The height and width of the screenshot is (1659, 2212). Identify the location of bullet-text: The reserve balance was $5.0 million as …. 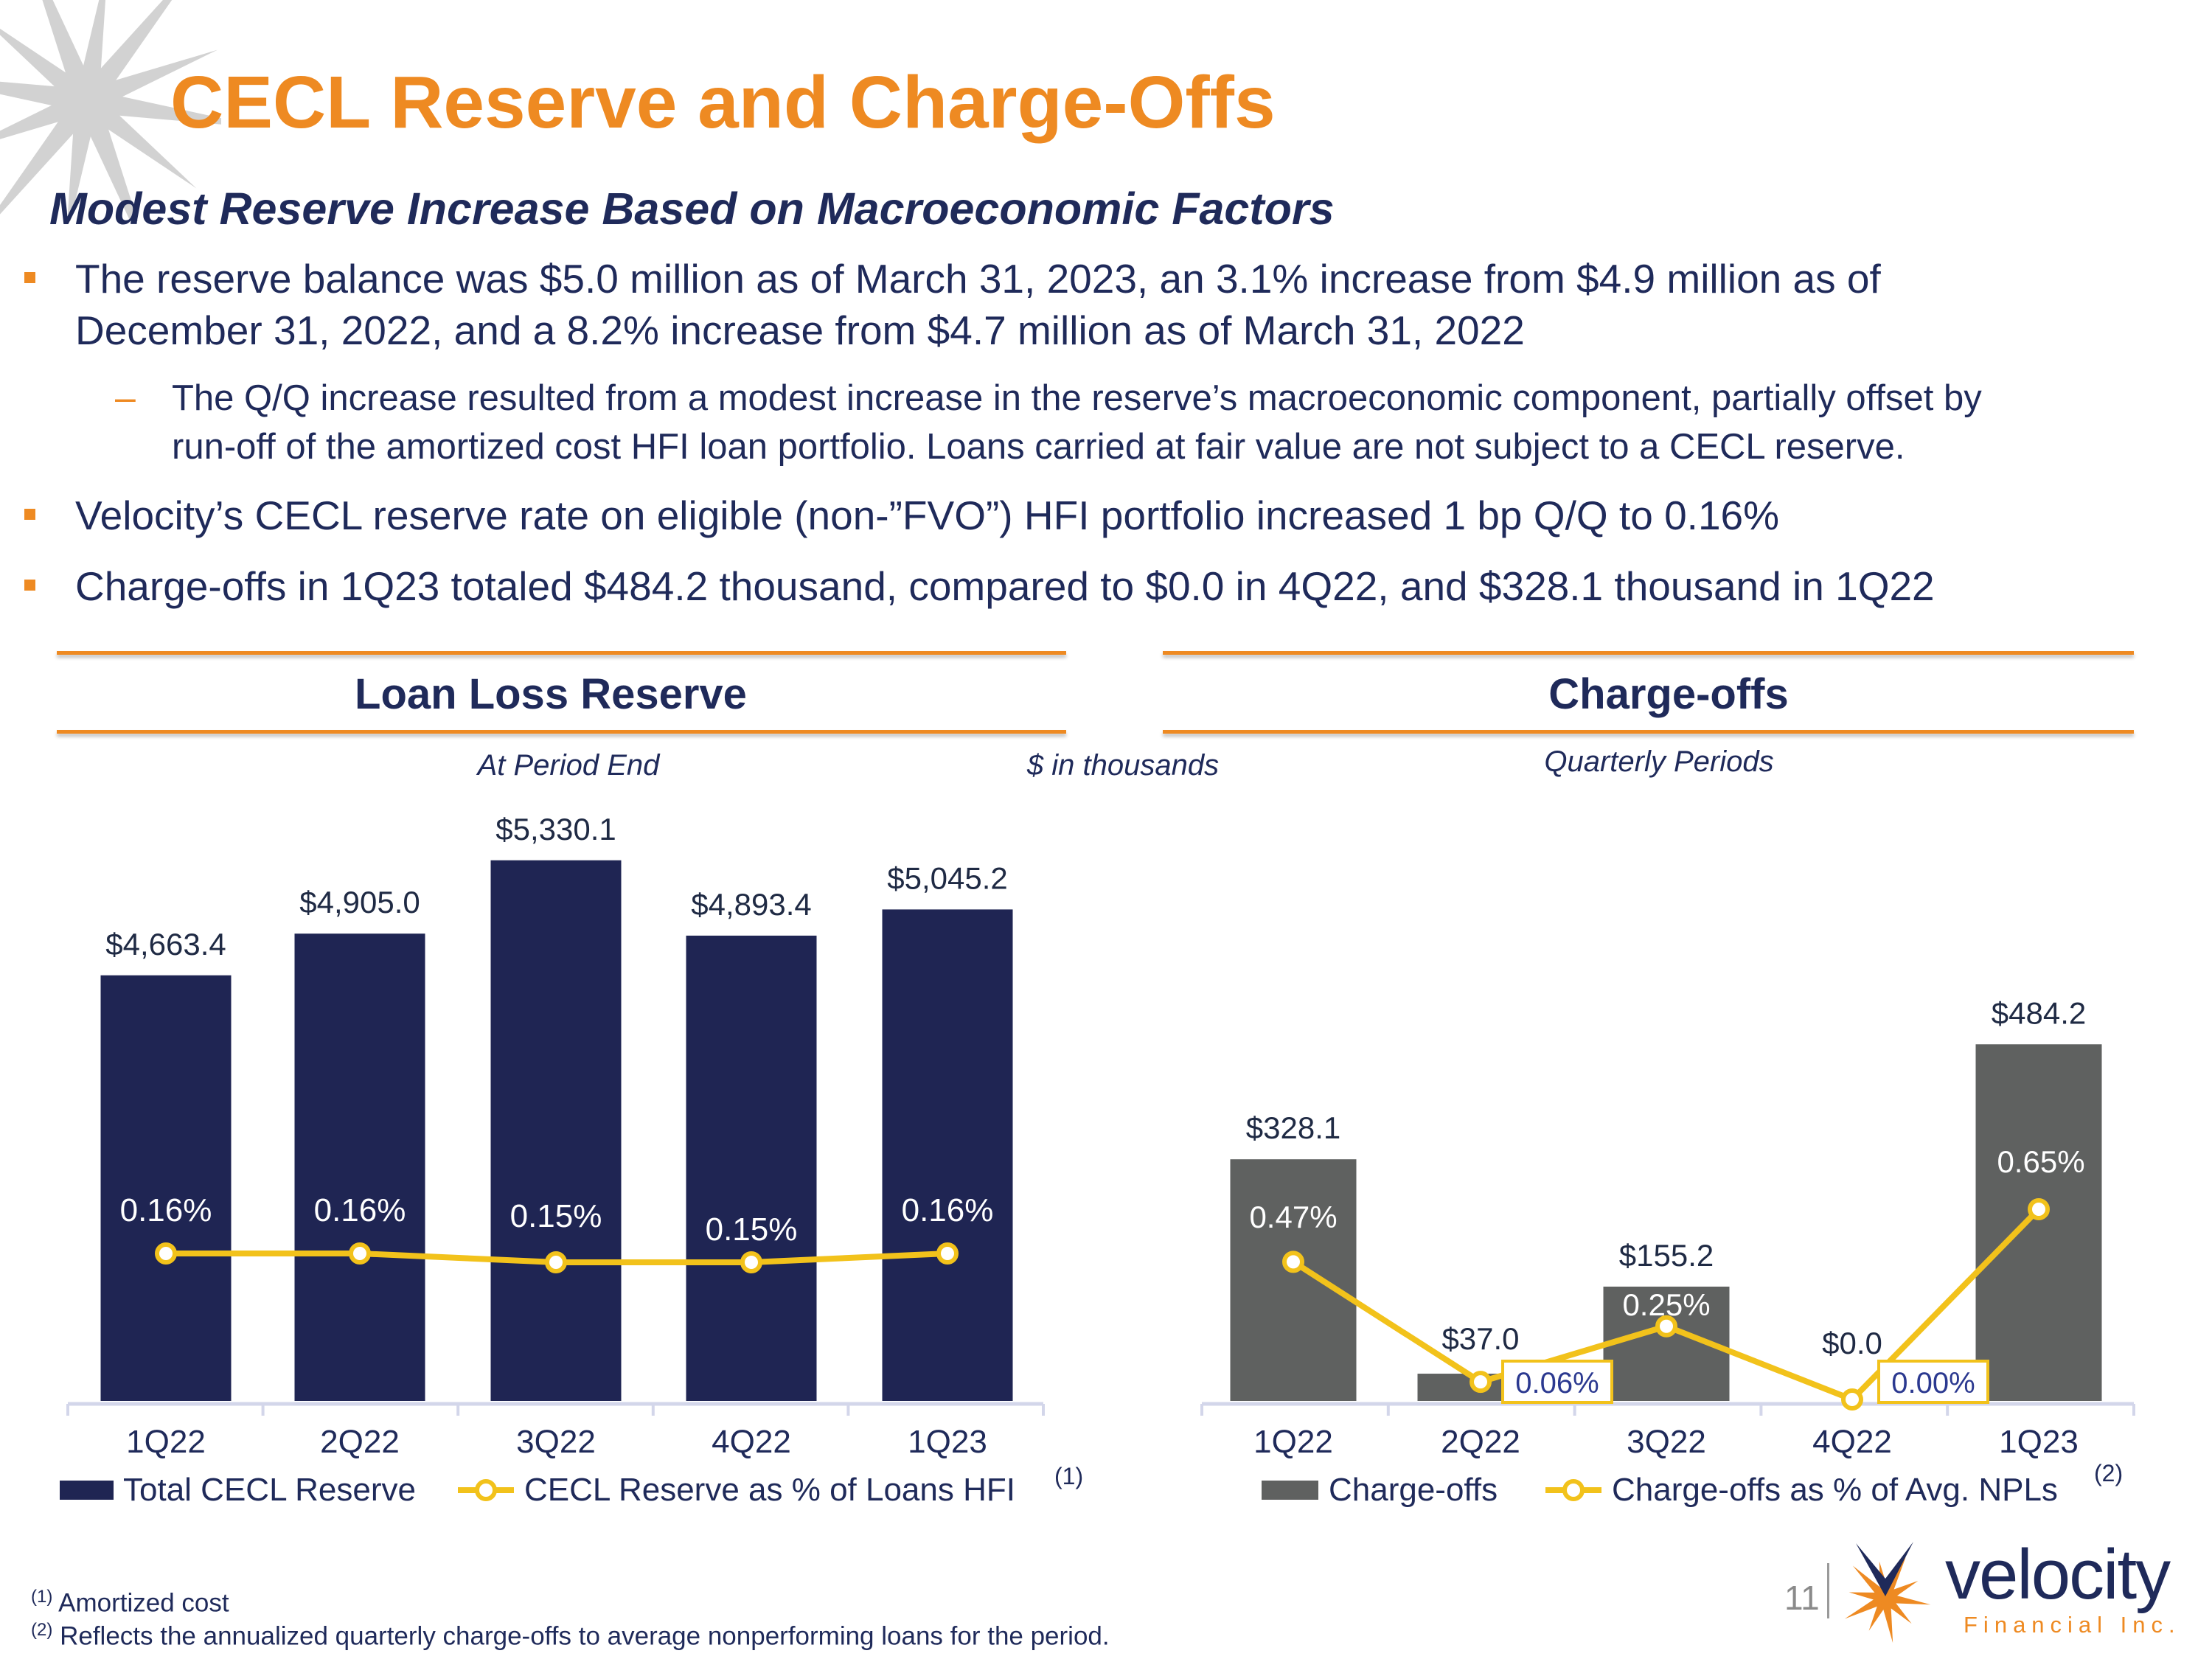
(978, 279).